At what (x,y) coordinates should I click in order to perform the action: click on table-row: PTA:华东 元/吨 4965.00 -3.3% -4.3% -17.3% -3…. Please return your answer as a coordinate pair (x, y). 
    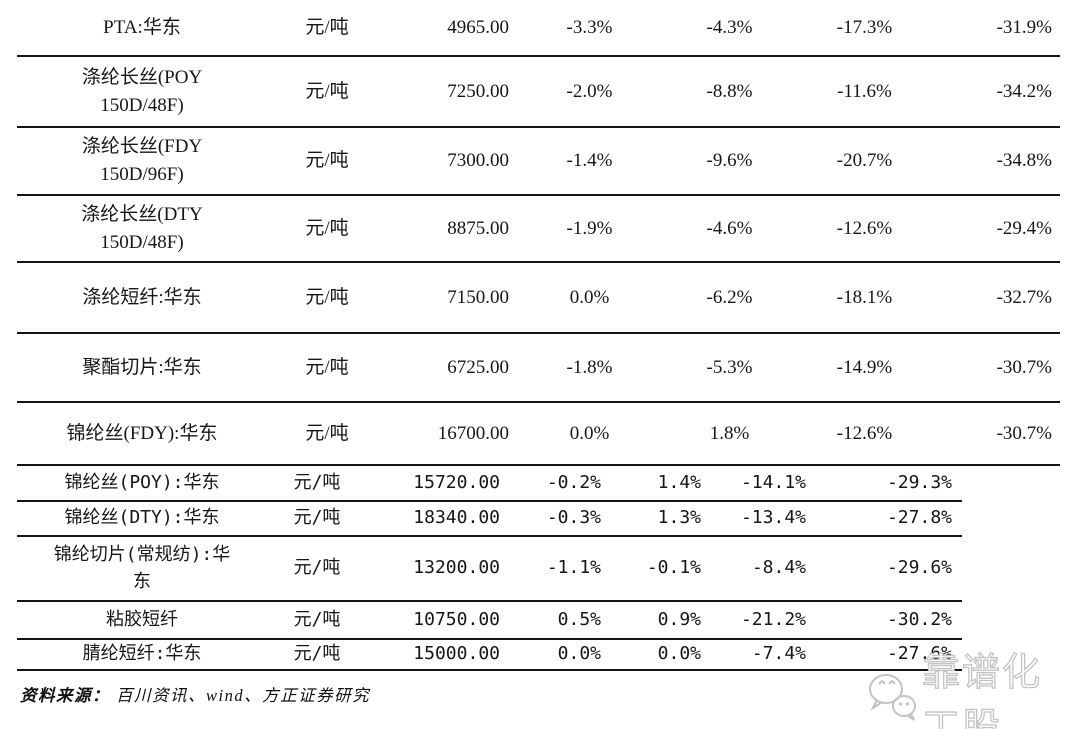
    Looking at the image, I should click on (538, 28).